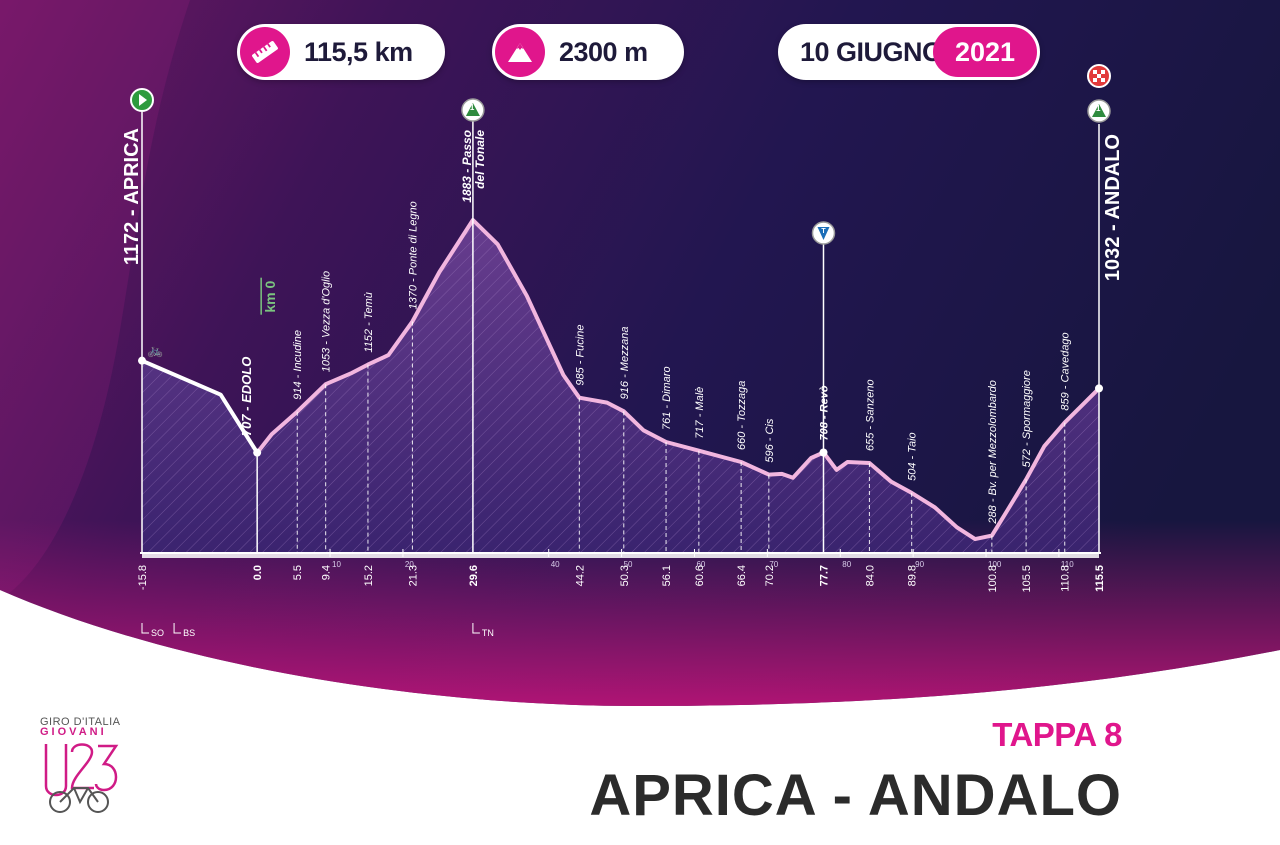  I want to click on waypoint-label: 596 - Cis, so click(770, 440).